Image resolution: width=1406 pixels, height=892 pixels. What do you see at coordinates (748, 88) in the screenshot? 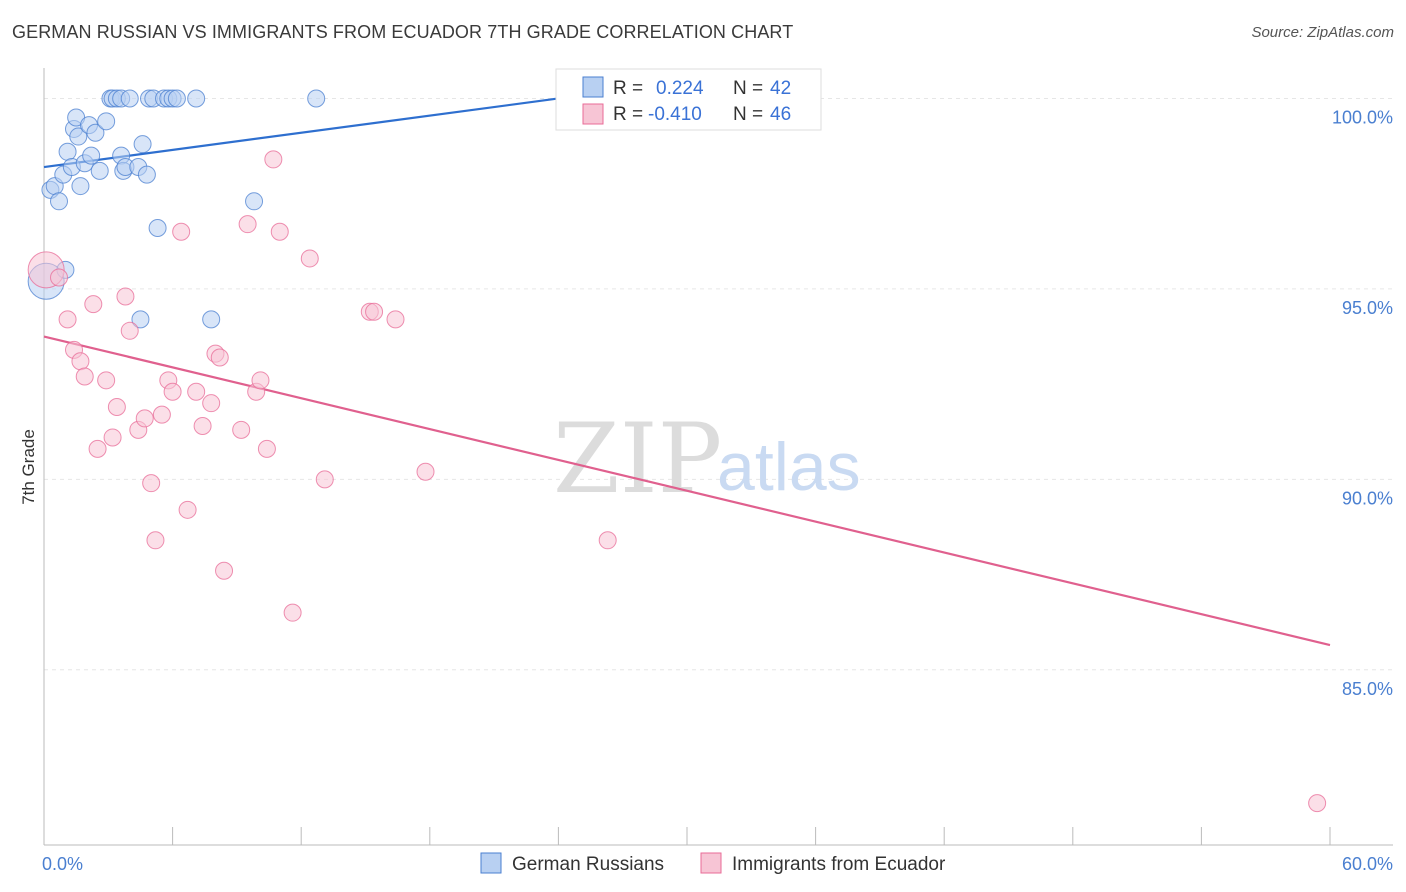
I see `legend-n-label-1: N =` at bounding box center [748, 88].